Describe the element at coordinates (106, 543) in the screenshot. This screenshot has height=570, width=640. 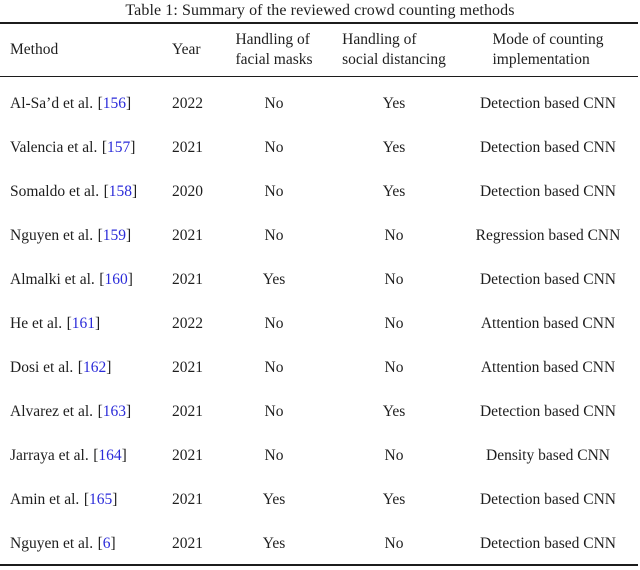
I see `citation-link: 6` at that location.